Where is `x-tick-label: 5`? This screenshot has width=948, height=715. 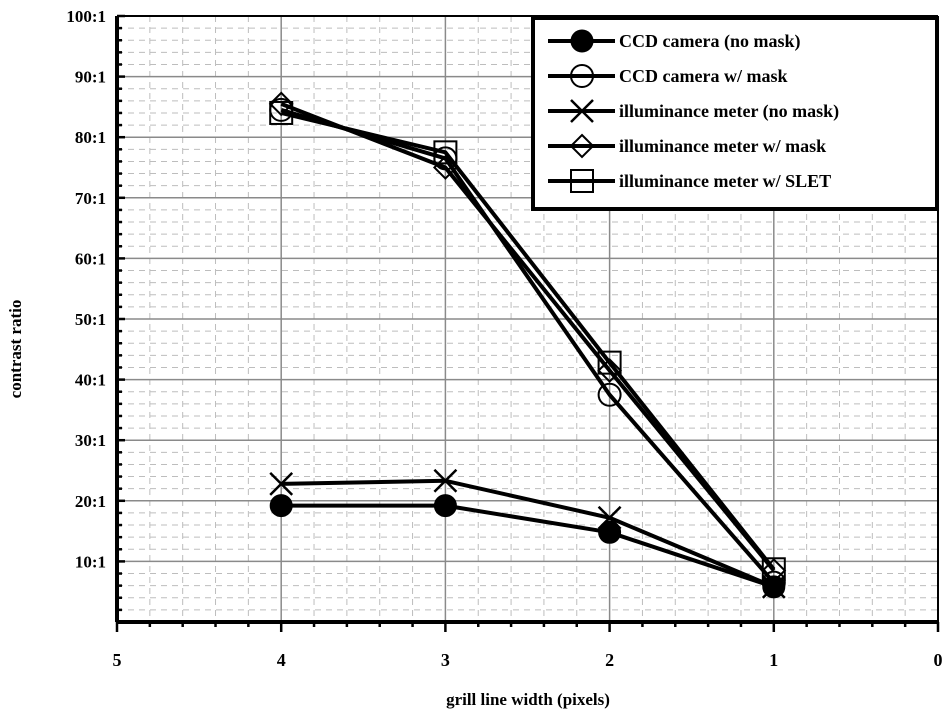
x-tick-label: 5 is located at coordinates (117, 660).